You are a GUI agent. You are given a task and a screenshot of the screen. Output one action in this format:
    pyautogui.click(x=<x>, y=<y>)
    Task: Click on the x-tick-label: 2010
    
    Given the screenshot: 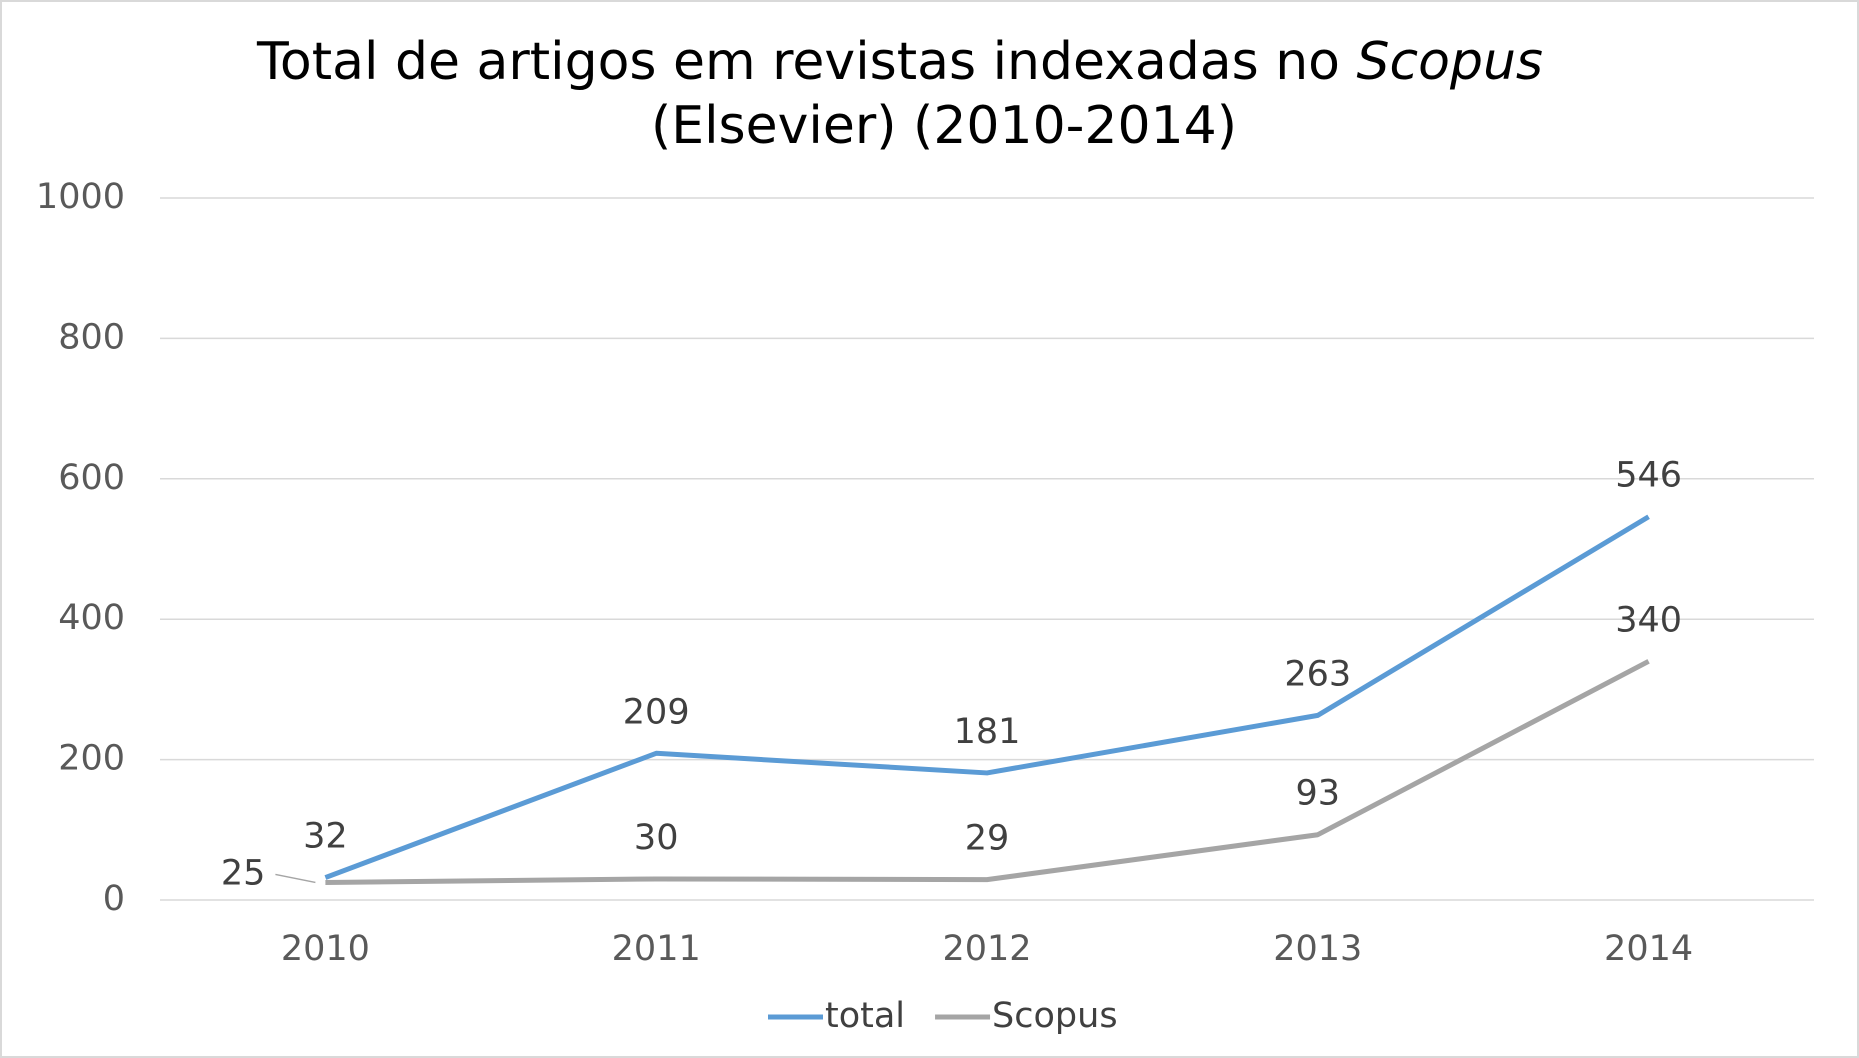 What is the action you would take?
    pyautogui.click(x=325, y=949)
    